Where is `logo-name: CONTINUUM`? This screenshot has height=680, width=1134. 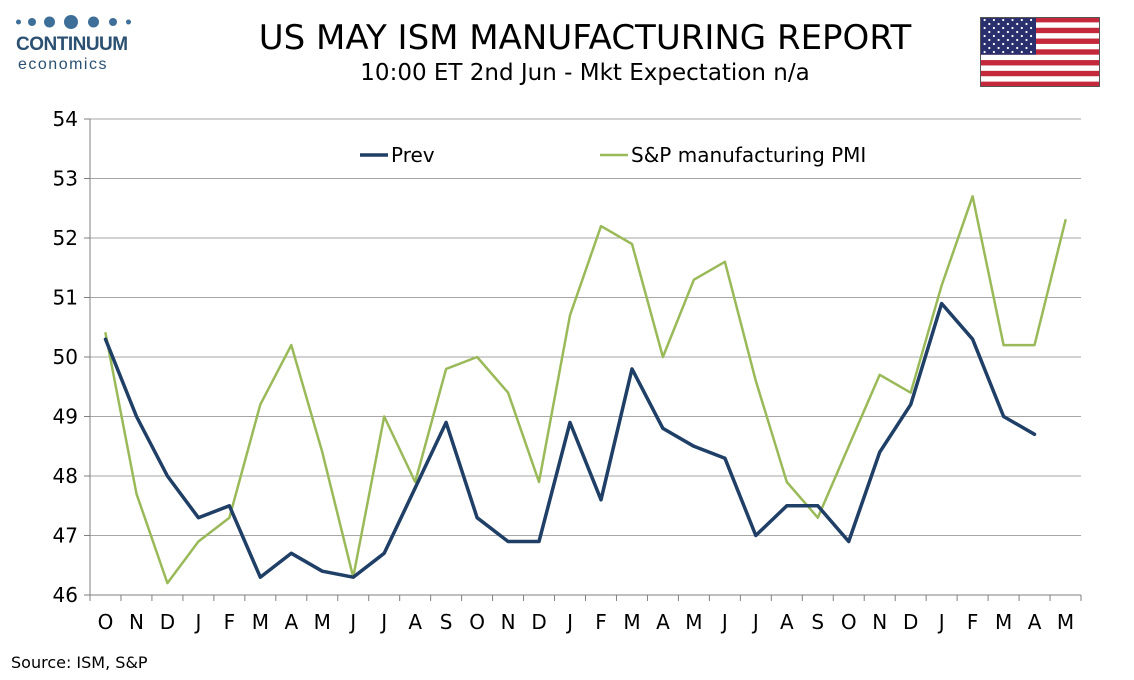
logo-name: CONTINUUM is located at coordinates (72, 44).